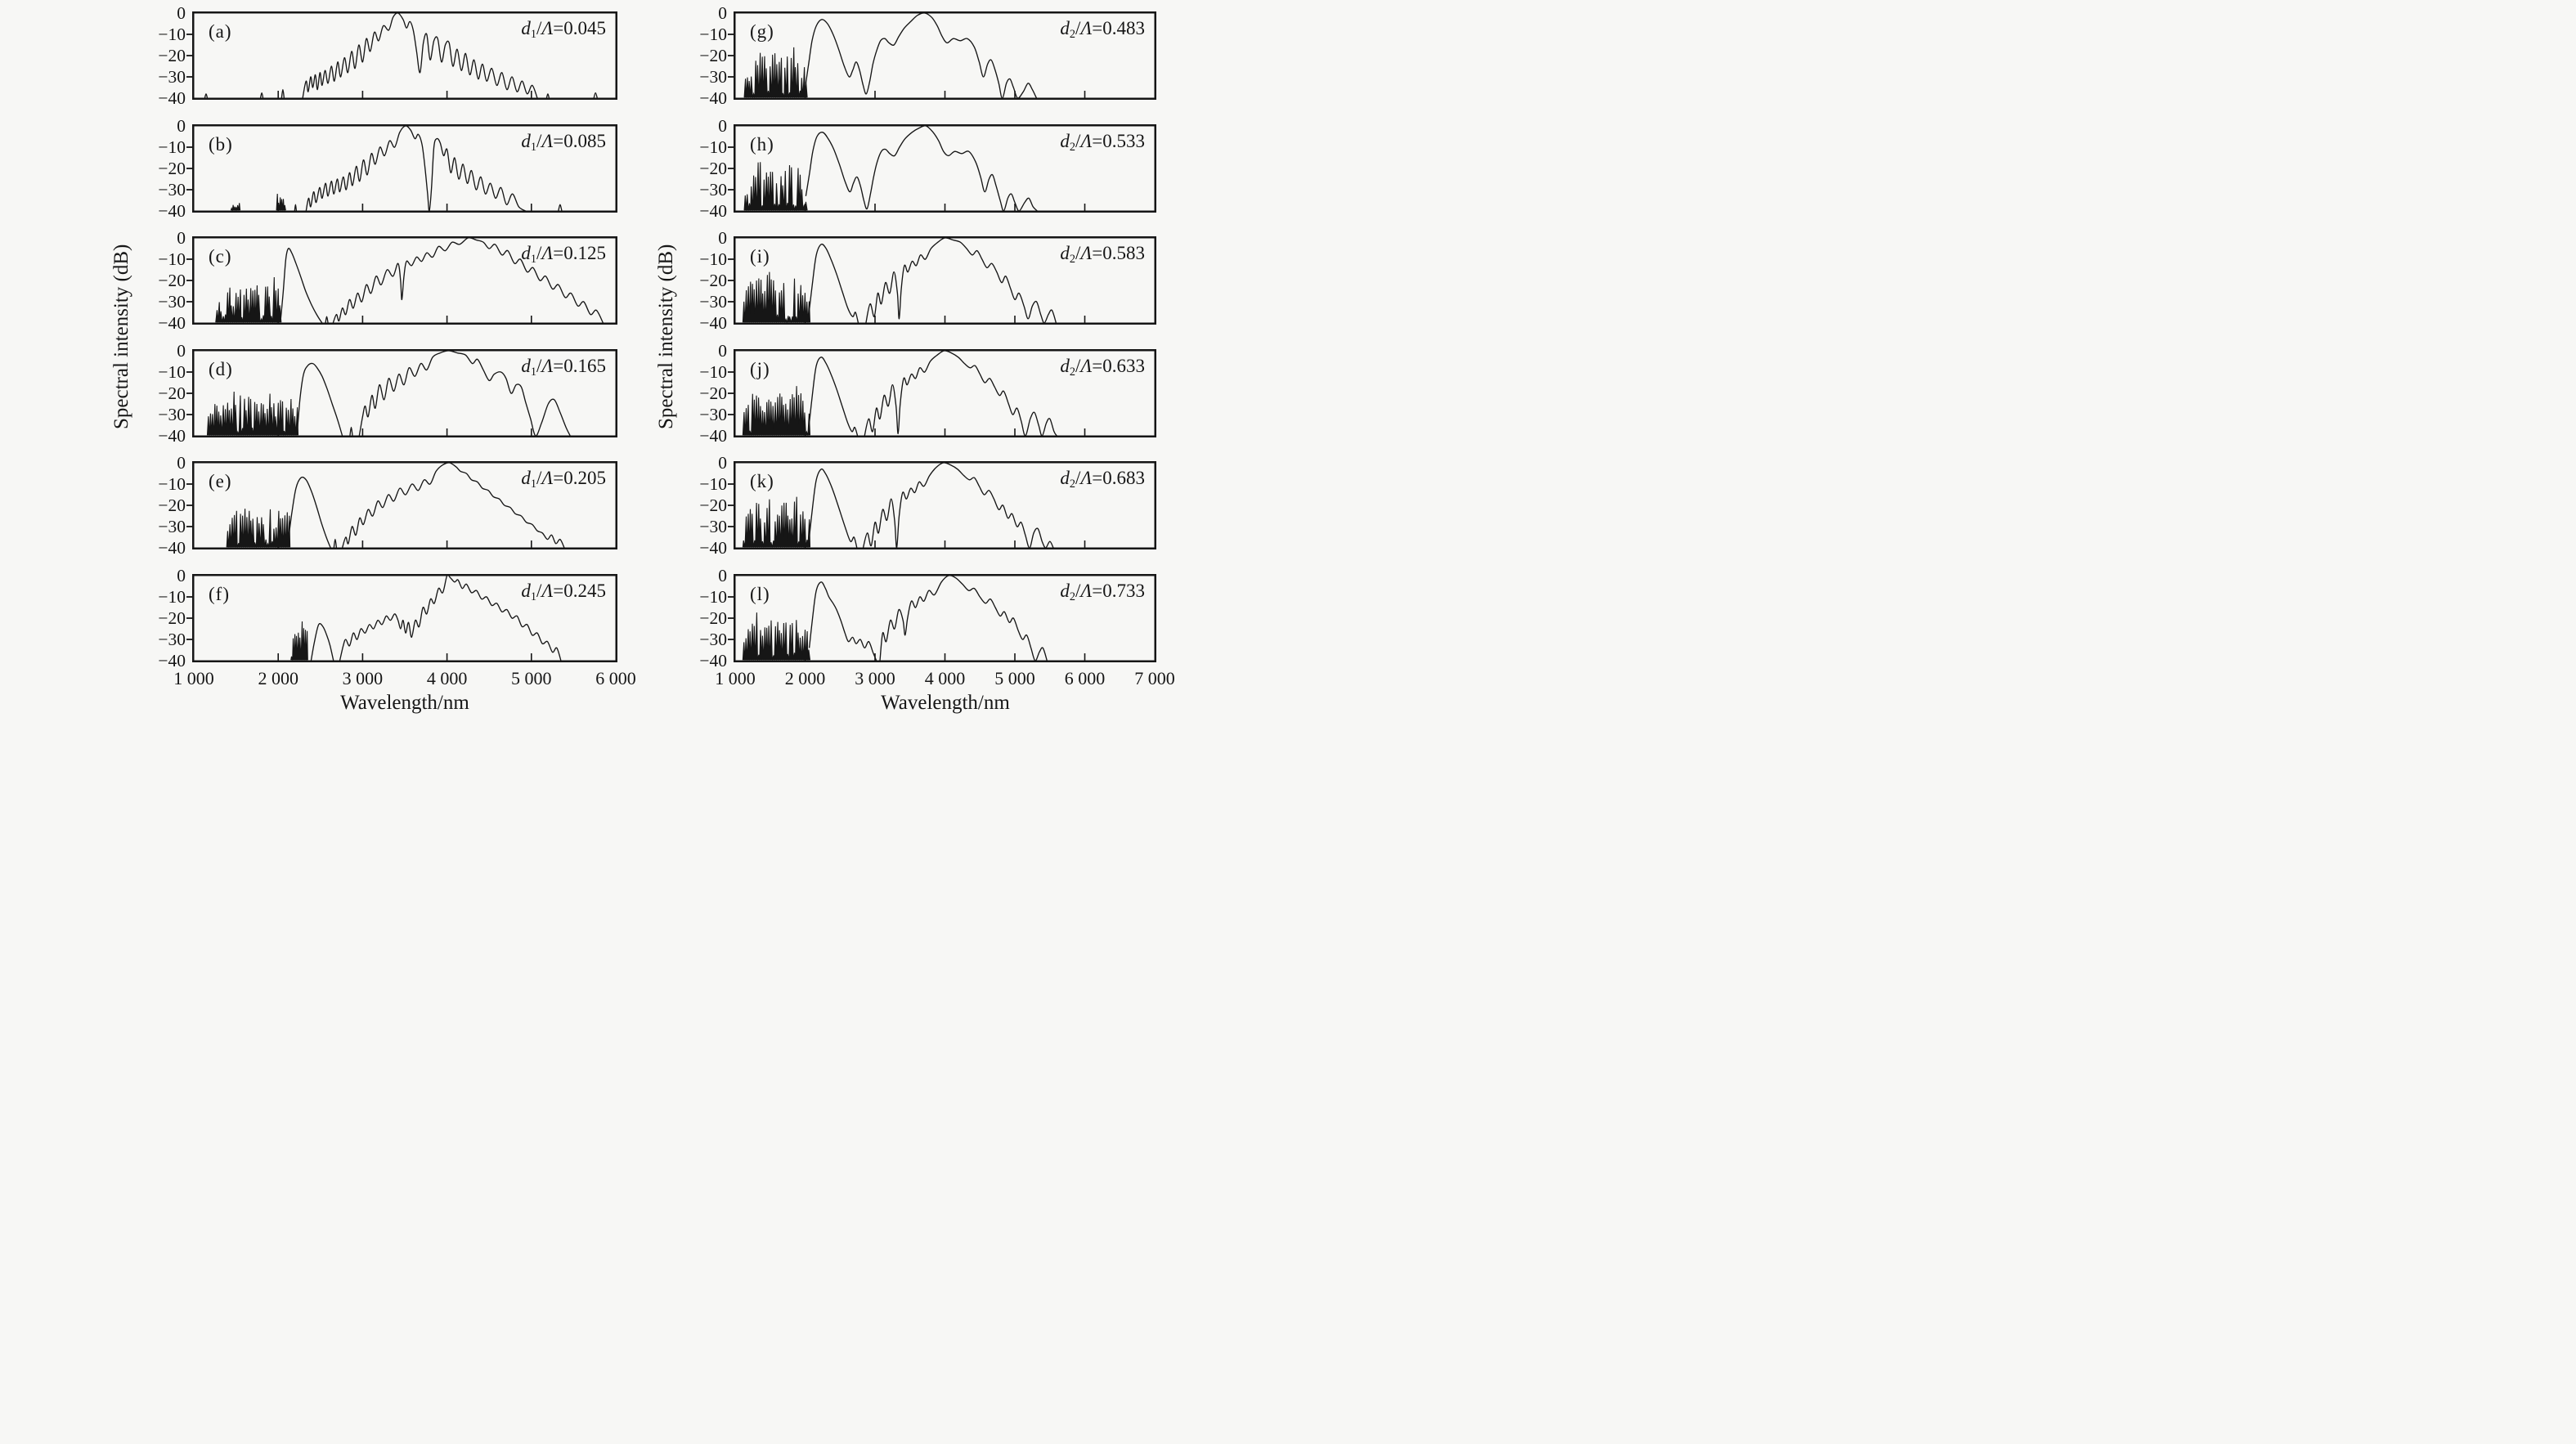 Image resolution: width=2576 pixels, height=1444 pixels. I want to click on panel-label: (a), so click(221, 31).